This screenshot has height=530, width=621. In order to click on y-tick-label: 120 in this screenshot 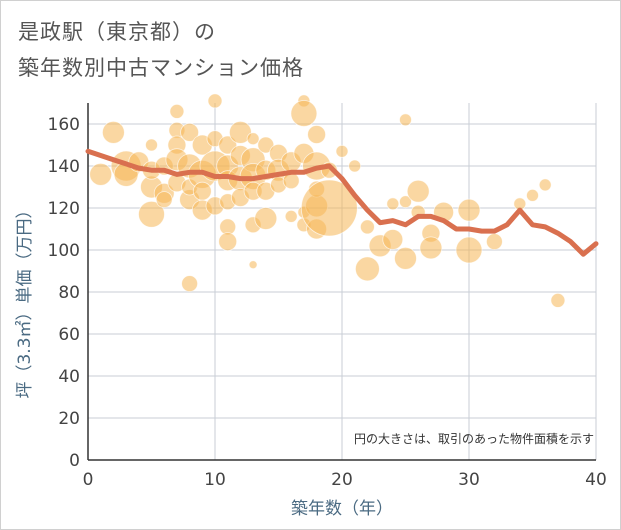, I will do `click(64, 209)`.